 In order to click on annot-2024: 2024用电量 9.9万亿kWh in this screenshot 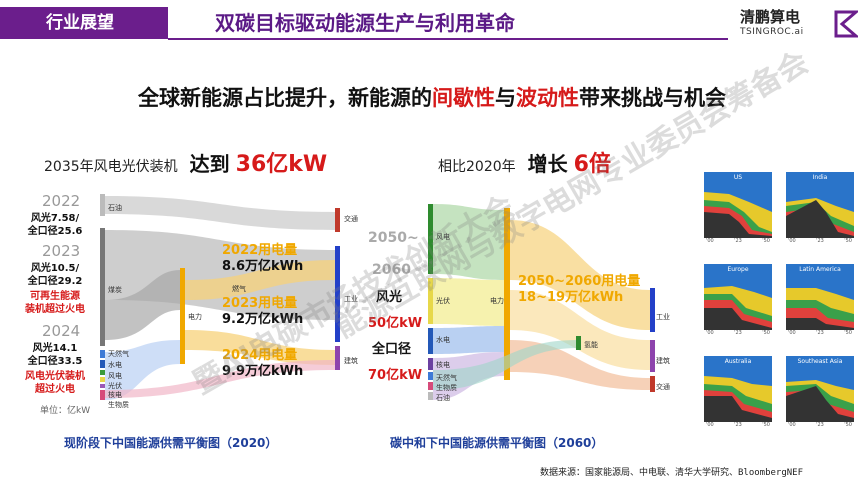, I will do `click(262, 364)`.